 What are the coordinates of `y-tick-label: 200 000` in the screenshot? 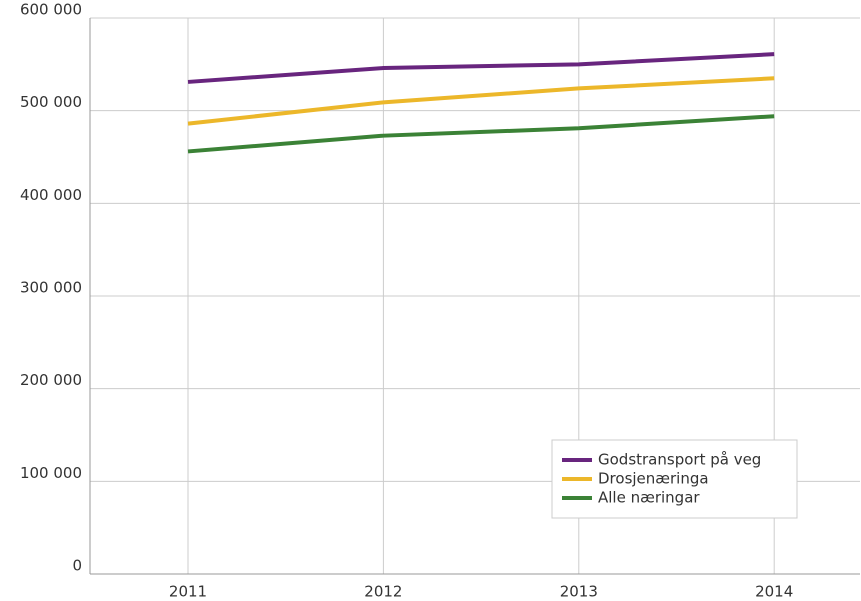 It's located at (51, 380).